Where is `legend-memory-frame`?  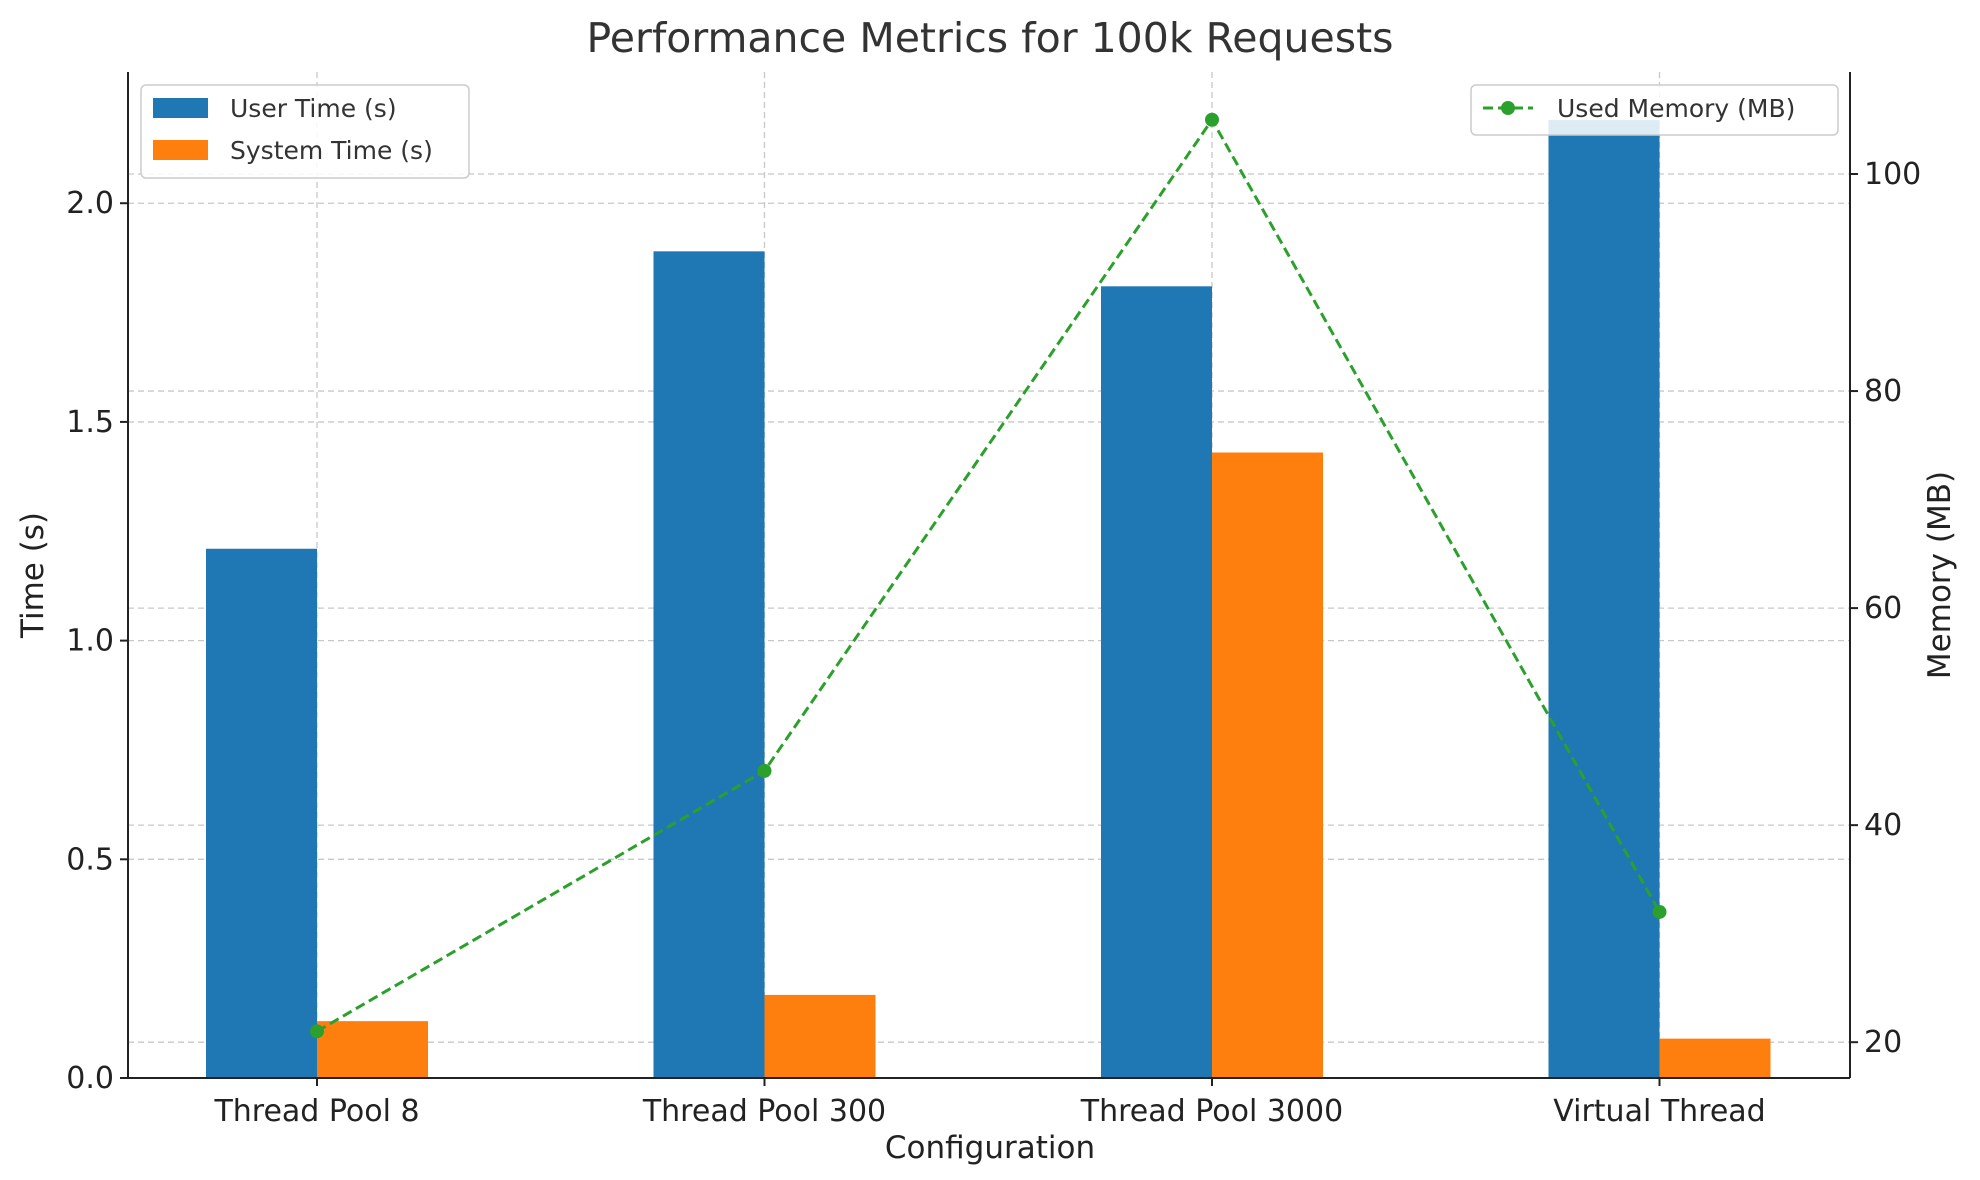
legend-memory-frame is located at coordinates (1654, 110).